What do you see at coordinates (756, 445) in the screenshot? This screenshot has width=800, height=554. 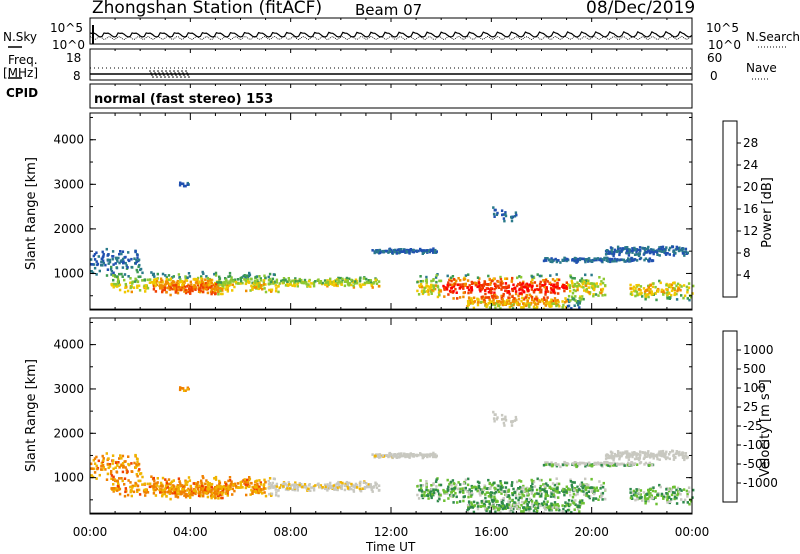 I see `velocity-colorbar-tick-label: -100` at bounding box center [756, 445].